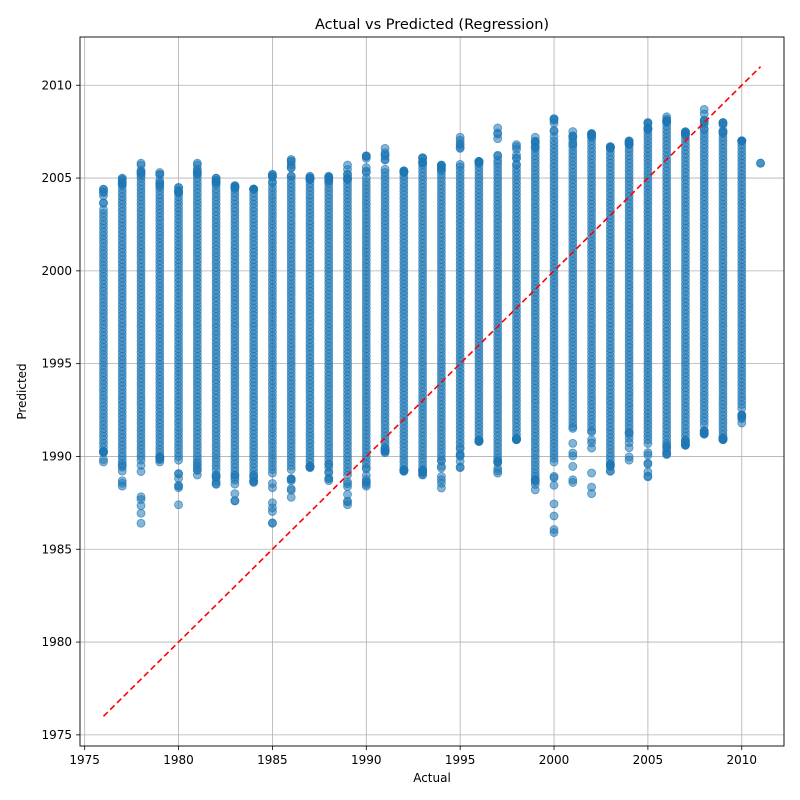  Describe the element at coordinates (272, 760) in the screenshot. I see `x-tick-label: 1985` at that location.